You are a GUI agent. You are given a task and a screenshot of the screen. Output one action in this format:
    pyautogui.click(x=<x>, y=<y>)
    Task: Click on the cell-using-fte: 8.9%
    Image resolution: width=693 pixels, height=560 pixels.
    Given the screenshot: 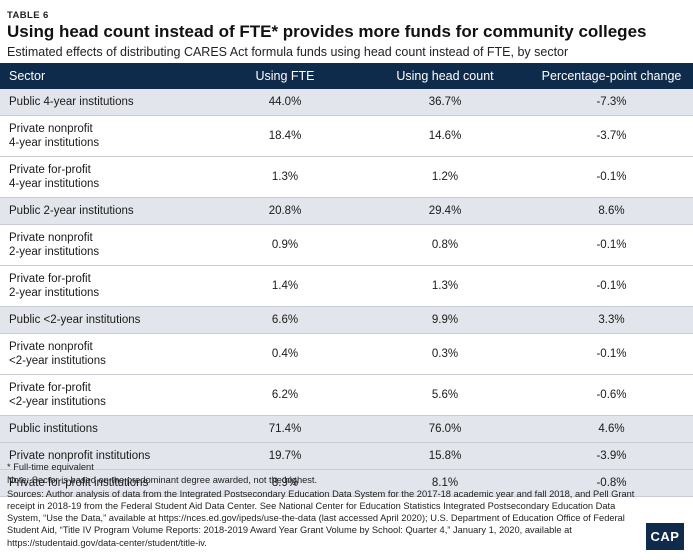 What is the action you would take?
    pyautogui.click(x=285, y=483)
    